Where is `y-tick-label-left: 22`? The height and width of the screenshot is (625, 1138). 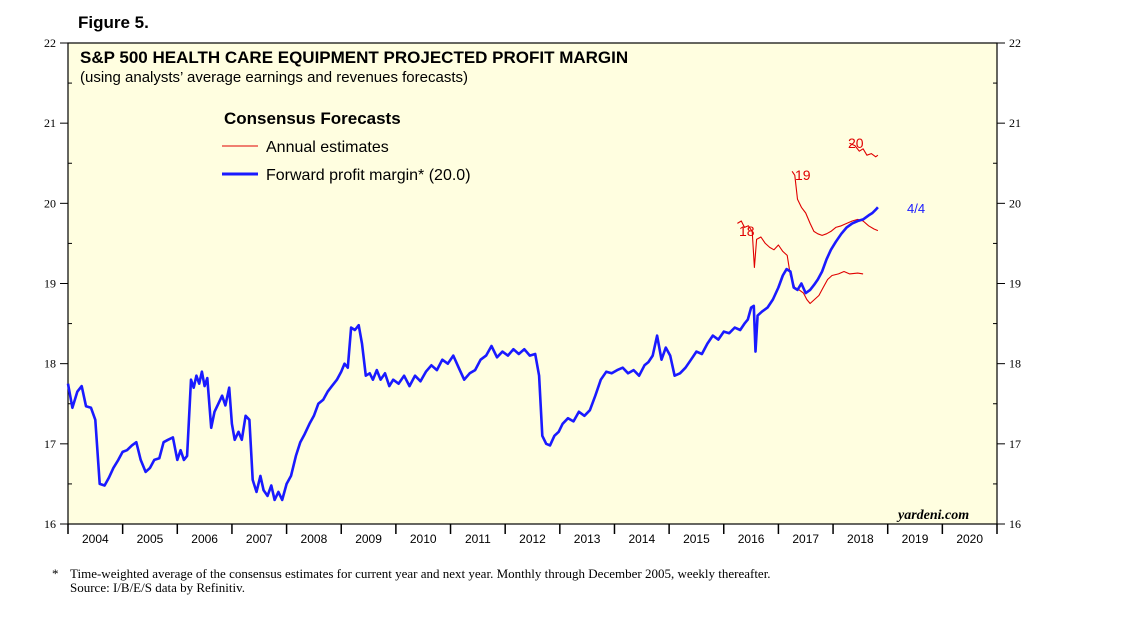
y-tick-label-left: 22 is located at coordinates (50, 43).